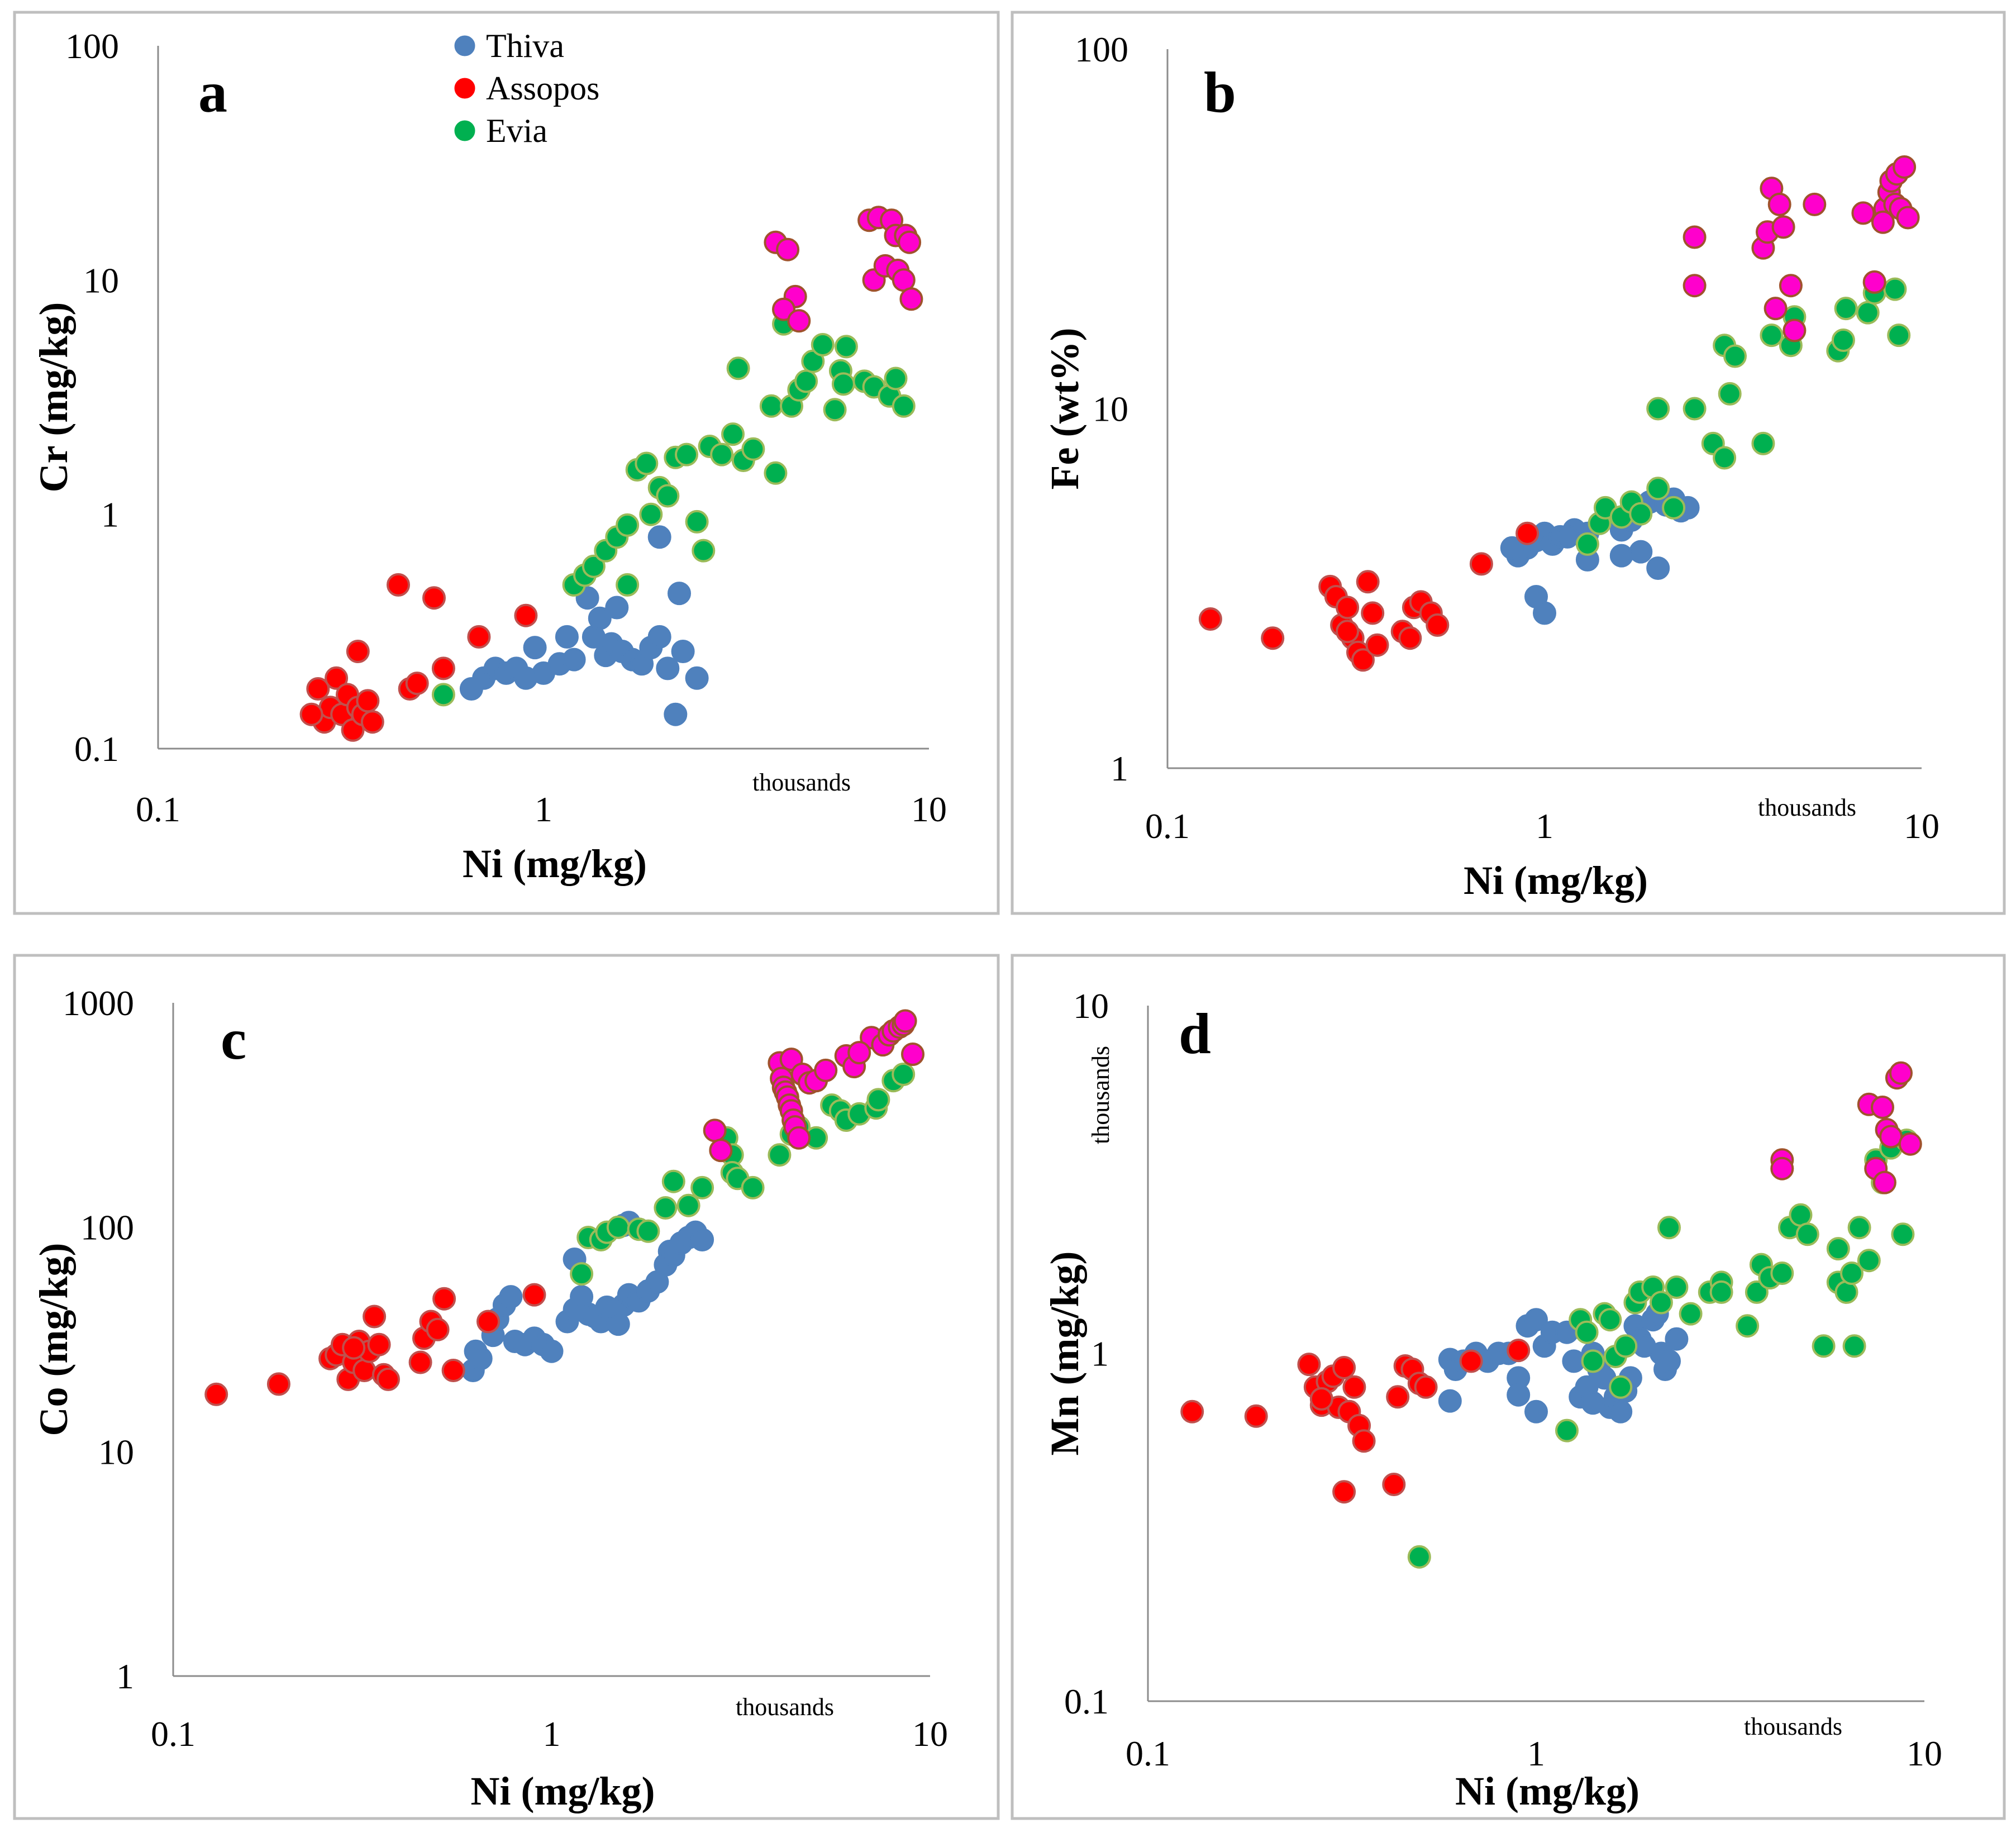  What do you see at coordinates (542, 89) in the screenshot?
I see `legend-label-assopos: Assopos` at bounding box center [542, 89].